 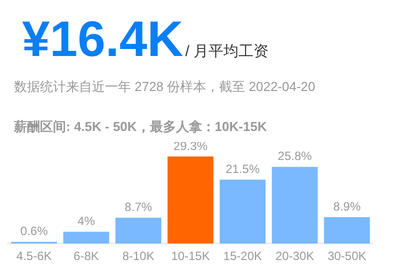 I want to click on x-tick-label: 6-8K, so click(x=86, y=256).